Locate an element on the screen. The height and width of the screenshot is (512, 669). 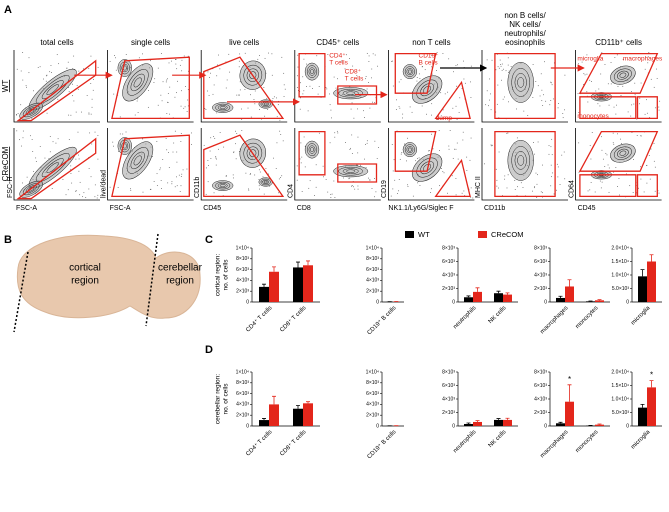
y-tick-label: 1×10⁴ is located at coordinates (372, 372).